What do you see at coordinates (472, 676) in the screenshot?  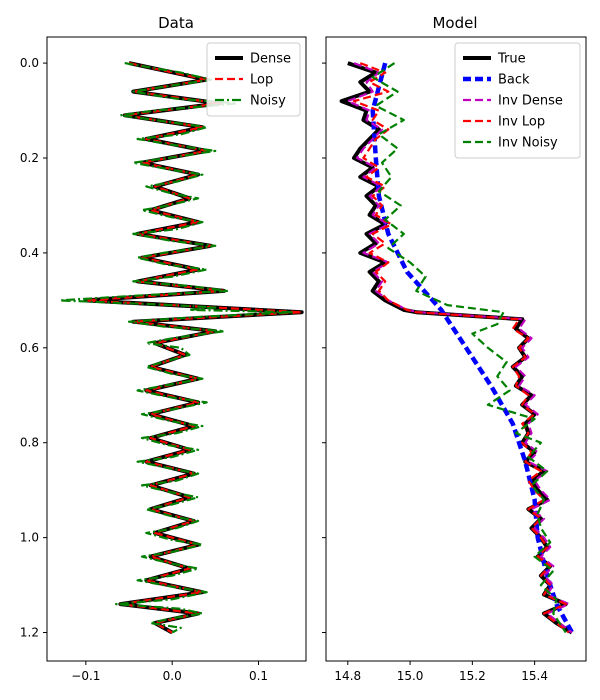 I see `model-x-tick-label: 15.2` at bounding box center [472, 676].